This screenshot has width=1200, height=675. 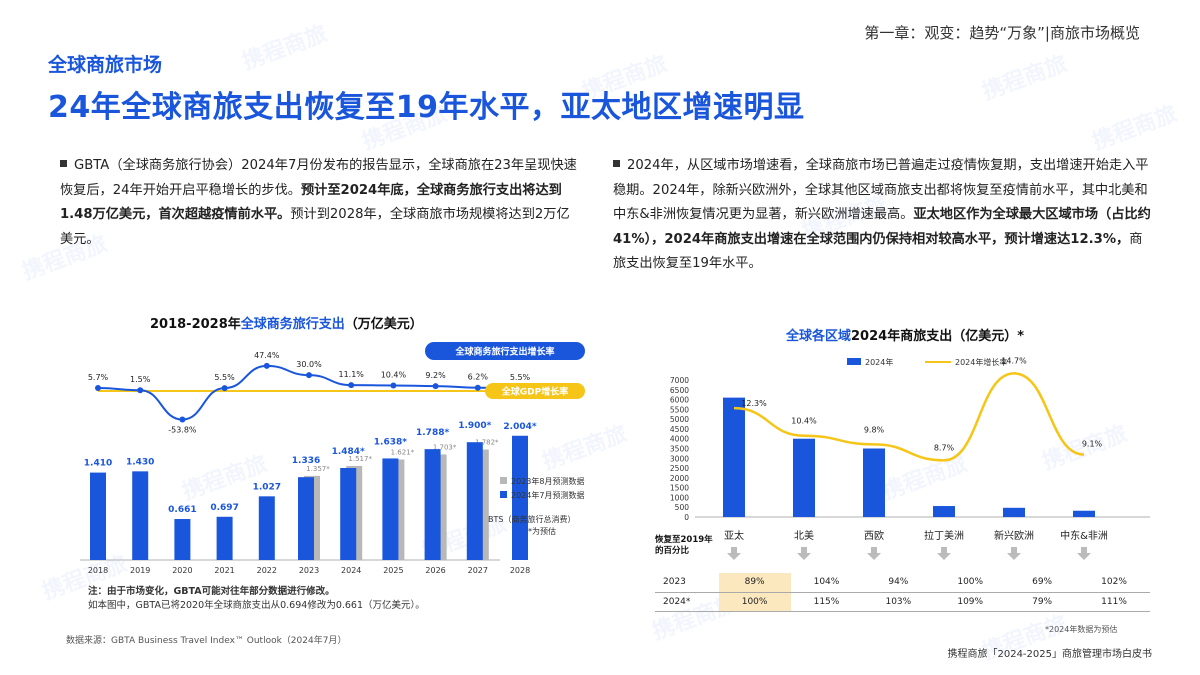 I want to click on bar-label-2024-forecast: 1.430, so click(x=140, y=462).